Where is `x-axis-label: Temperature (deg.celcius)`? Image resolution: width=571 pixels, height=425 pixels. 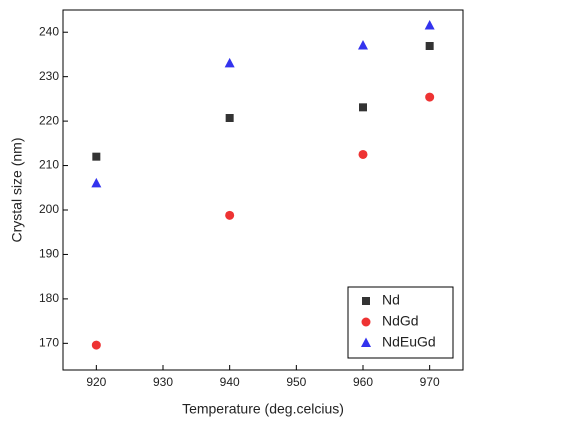 x-axis-label: Temperature (deg.celcius) is located at coordinates (263, 409).